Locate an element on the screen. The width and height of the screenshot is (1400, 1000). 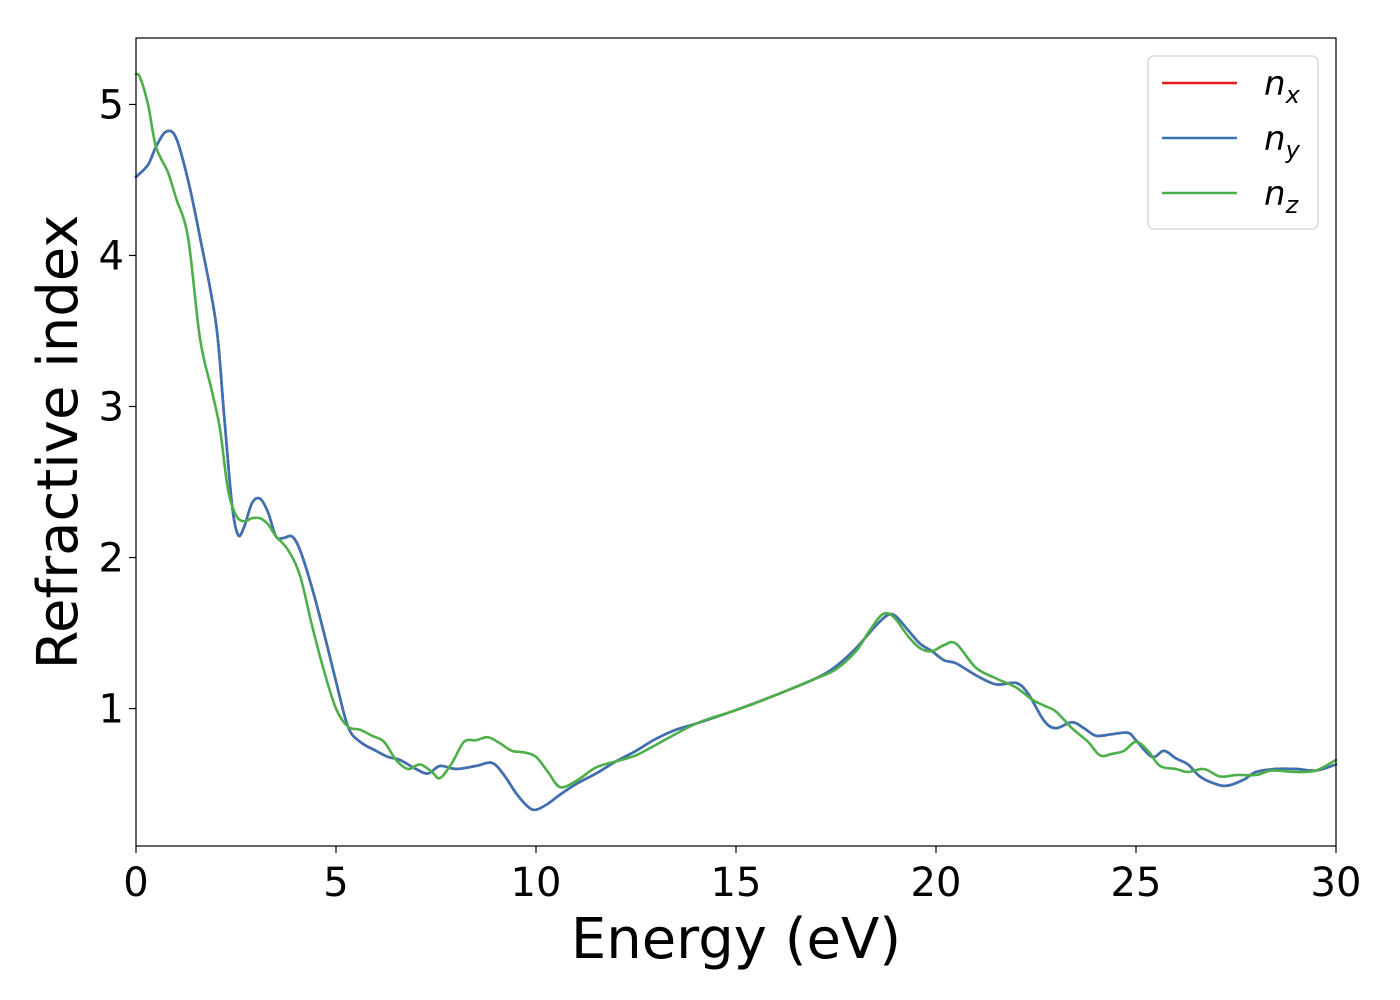
legend: nx ny nz is located at coordinates (1233, 142).